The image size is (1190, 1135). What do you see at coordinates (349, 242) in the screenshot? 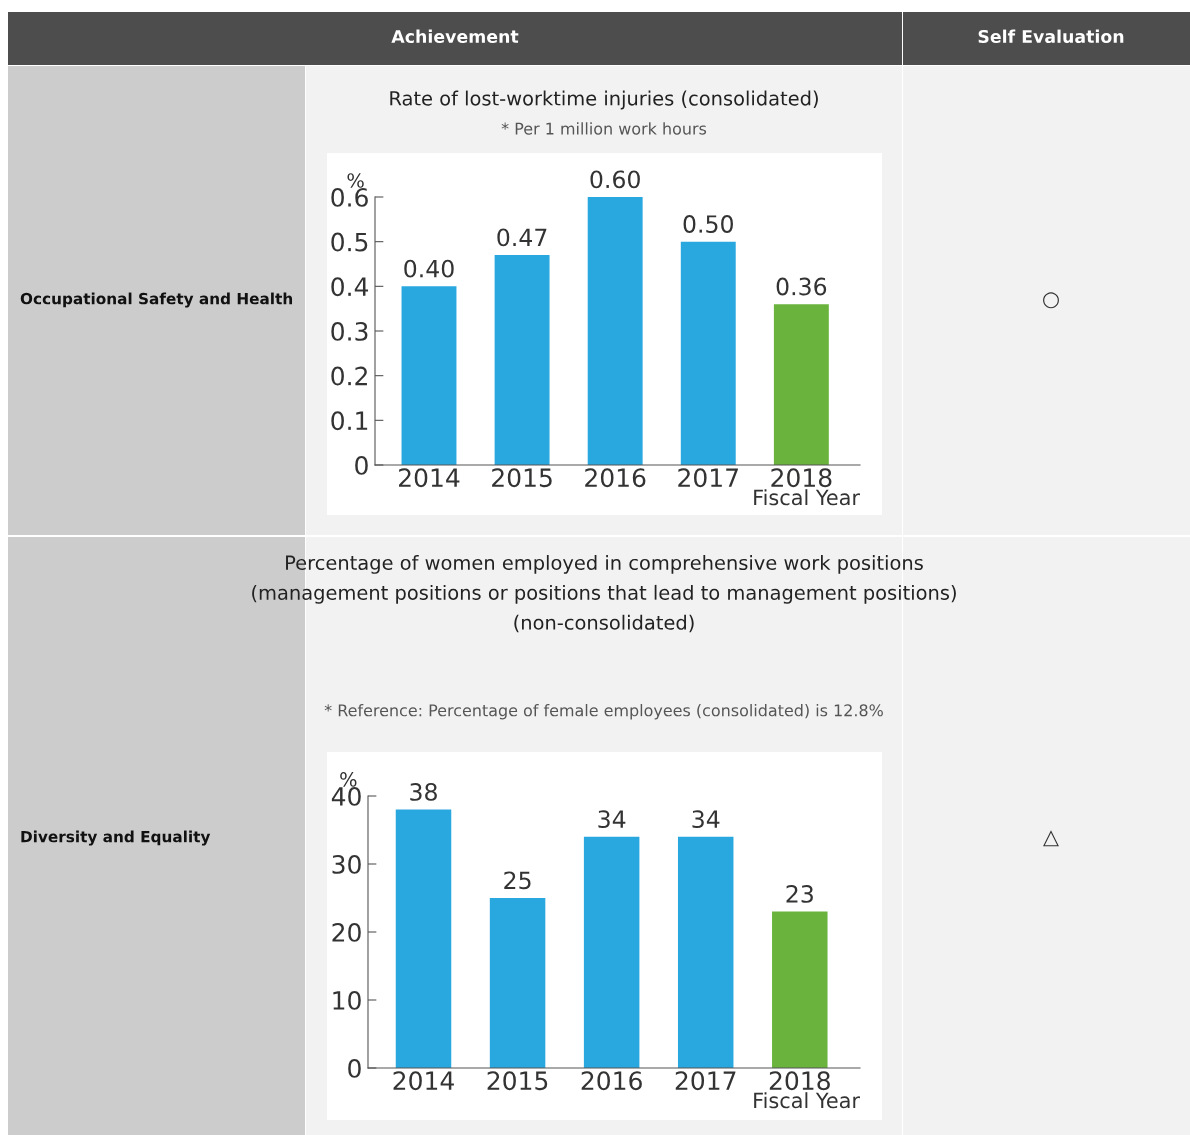
I see `y-tick-label: 0.5` at bounding box center [349, 242].